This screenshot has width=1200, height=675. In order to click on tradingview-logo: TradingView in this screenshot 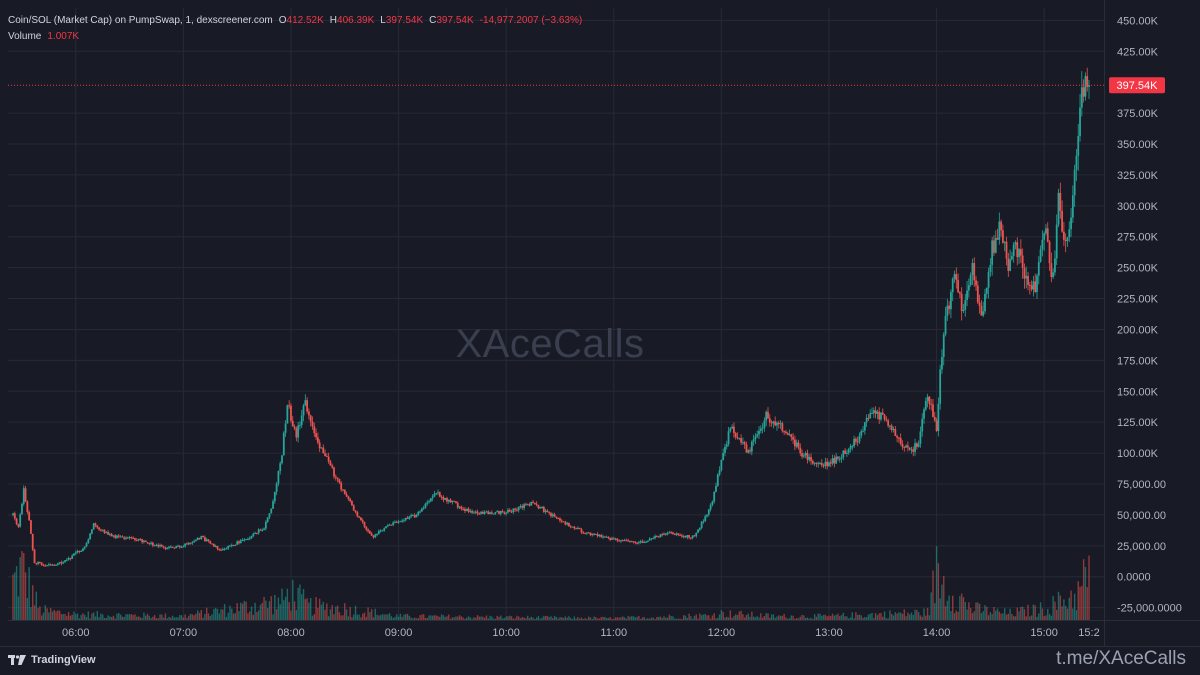, I will do `click(52, 660)`.